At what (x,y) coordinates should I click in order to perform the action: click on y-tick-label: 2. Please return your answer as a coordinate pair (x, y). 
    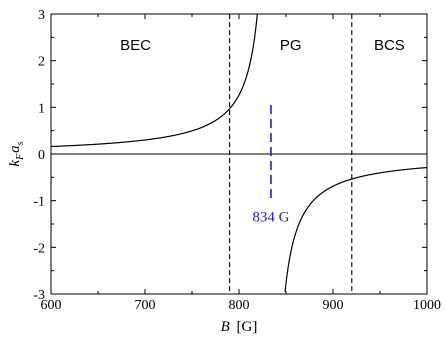
    Looking at the image, I should click on (41, 62).